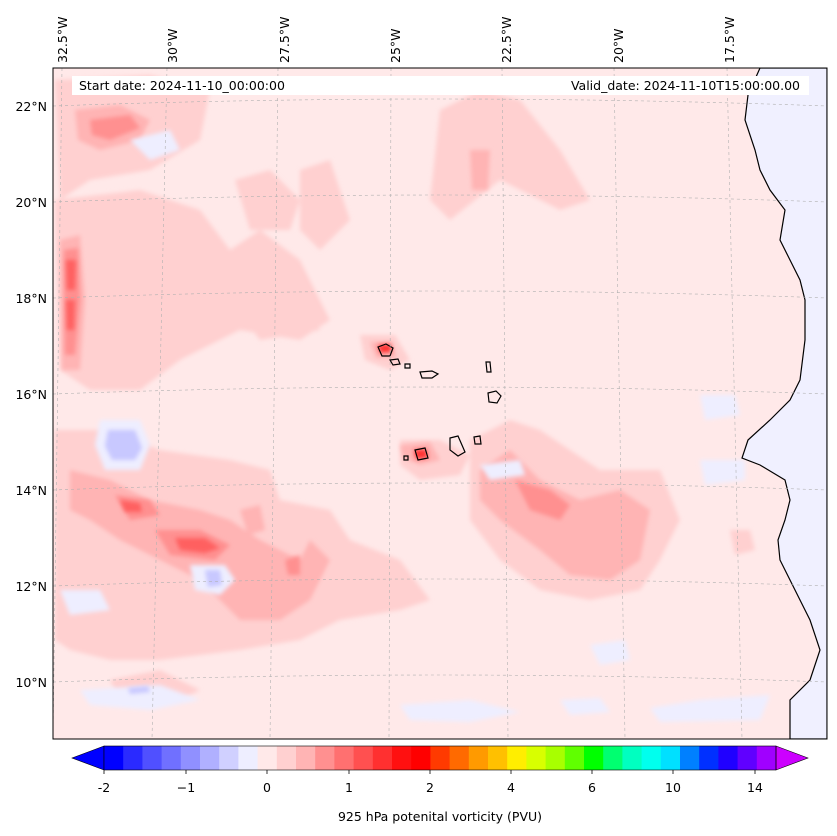 The height and width of the screenshot is (836, 837). Describe the element at coordinates (395, 45) in the screenshot. I see `lon-label-25w: 25°W` at that location.